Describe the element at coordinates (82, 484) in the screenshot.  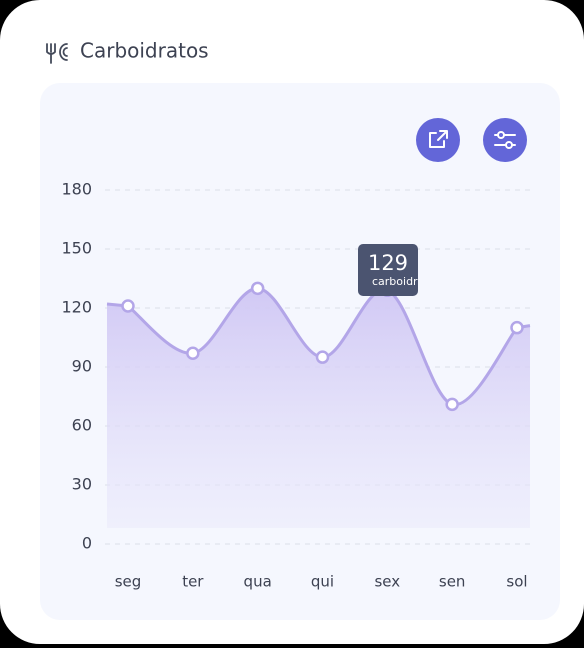
I see `y-tick-label: 30` at that location.